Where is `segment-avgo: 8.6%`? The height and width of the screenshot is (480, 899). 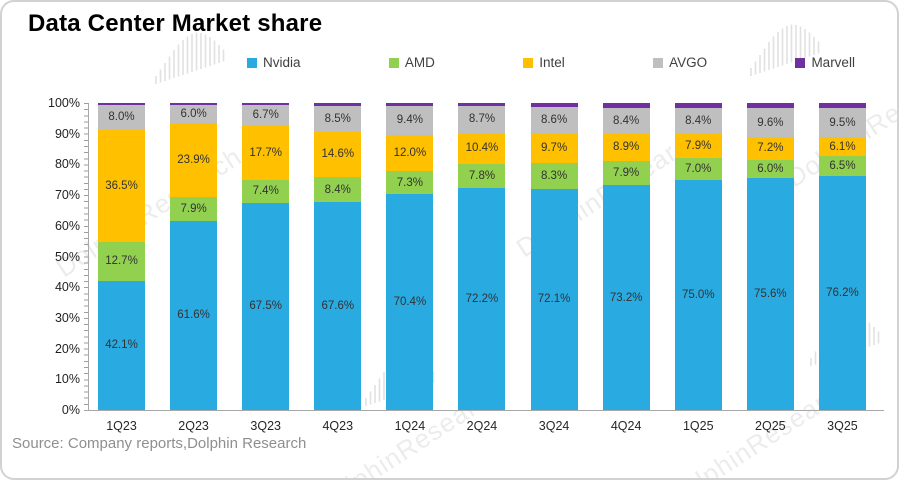 segment-avgo: 8.6% is located at coordinates (554, 120).